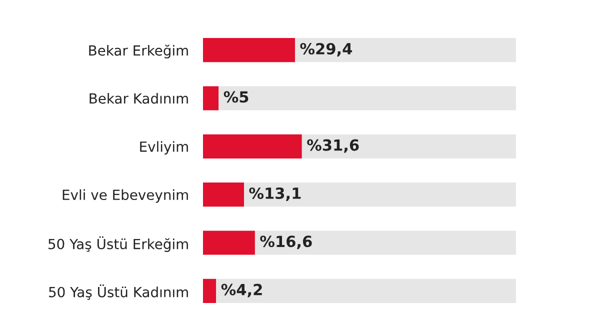 This screenshot has width=616, height=326. Describe the element at coordinates (241, 291) in the screenshot. I see `data-label: %4,2` at that location.